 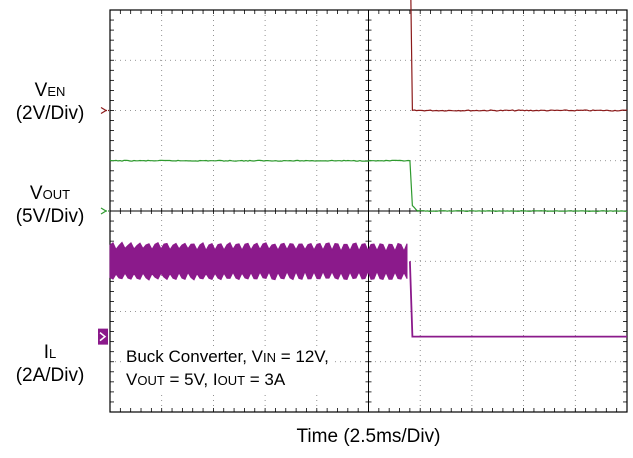 I want to click on ch3-ground-marker-arrow, so click(x=103, y=337).